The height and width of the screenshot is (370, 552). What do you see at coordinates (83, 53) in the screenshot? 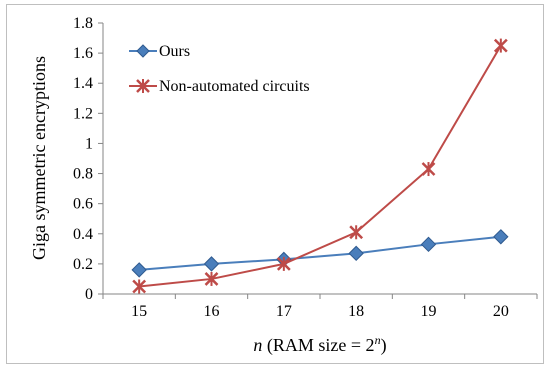
I see `y-tick-label: 1.6` at bounding box center [83, 53].